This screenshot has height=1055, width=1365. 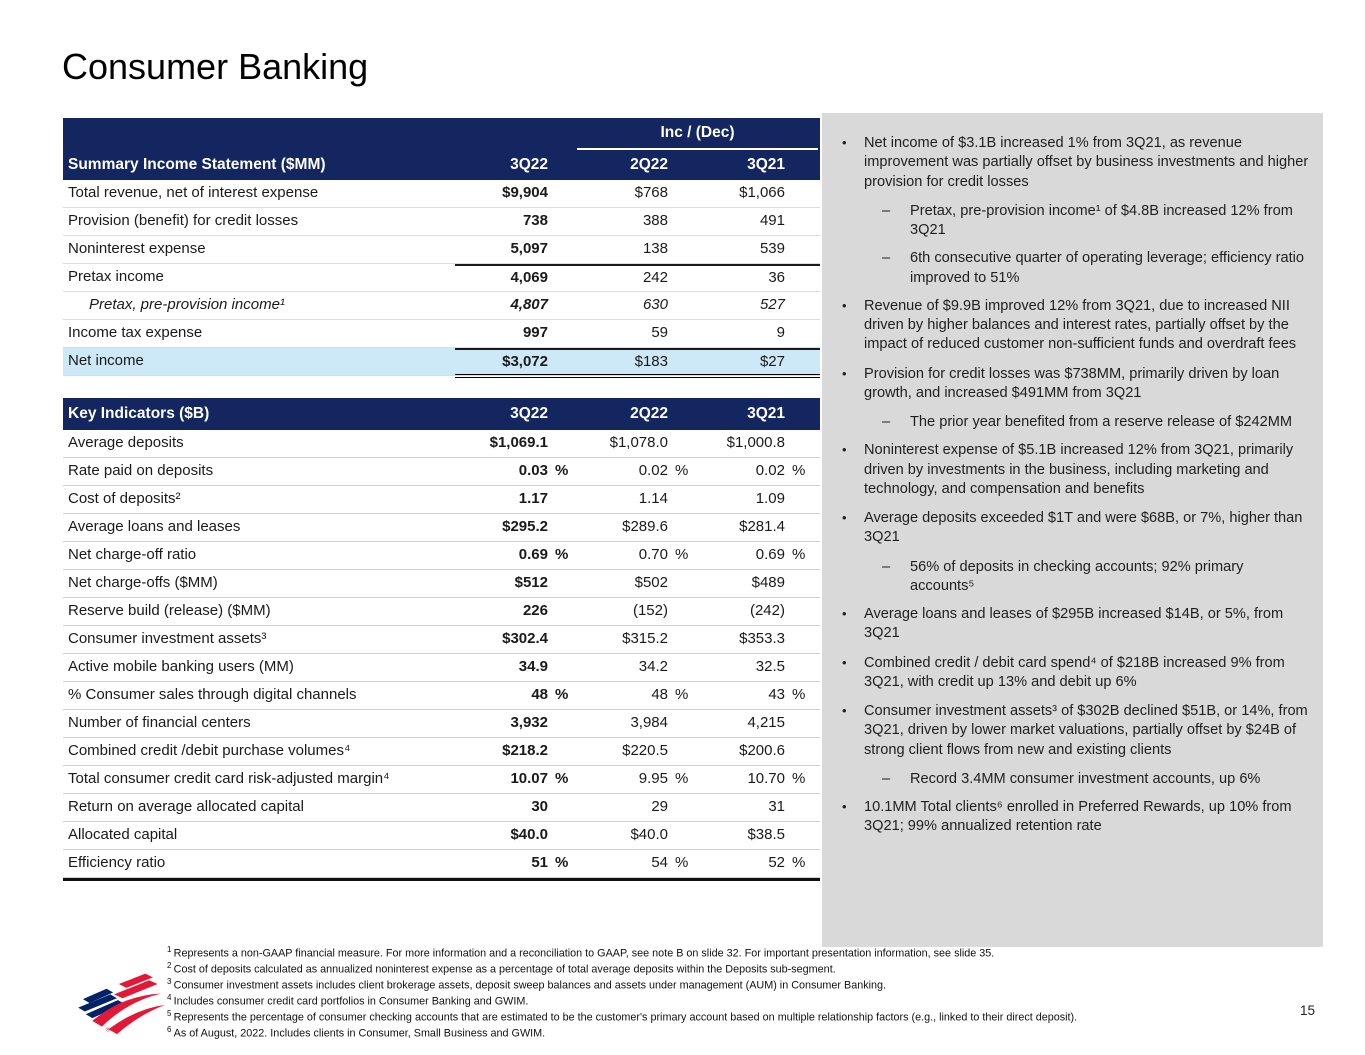 I want to click on cell-value: 388, so click(x=655, y=220).